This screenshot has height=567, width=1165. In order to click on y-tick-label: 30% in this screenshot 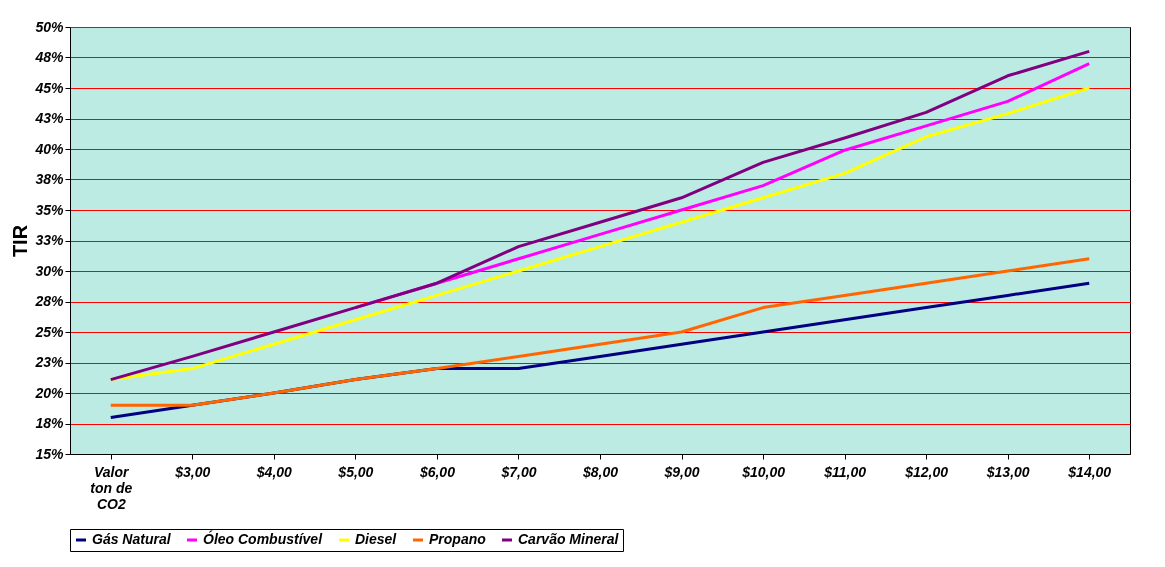, I will do `click(50, 270)`.